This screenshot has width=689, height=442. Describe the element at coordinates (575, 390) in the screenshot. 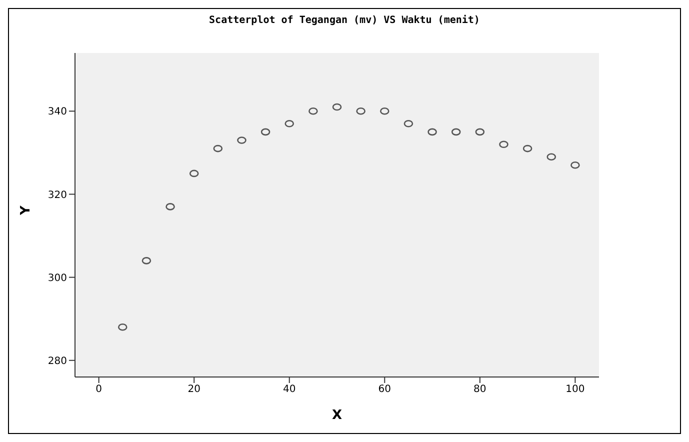

I see `x-tick-label: 100` at that location.